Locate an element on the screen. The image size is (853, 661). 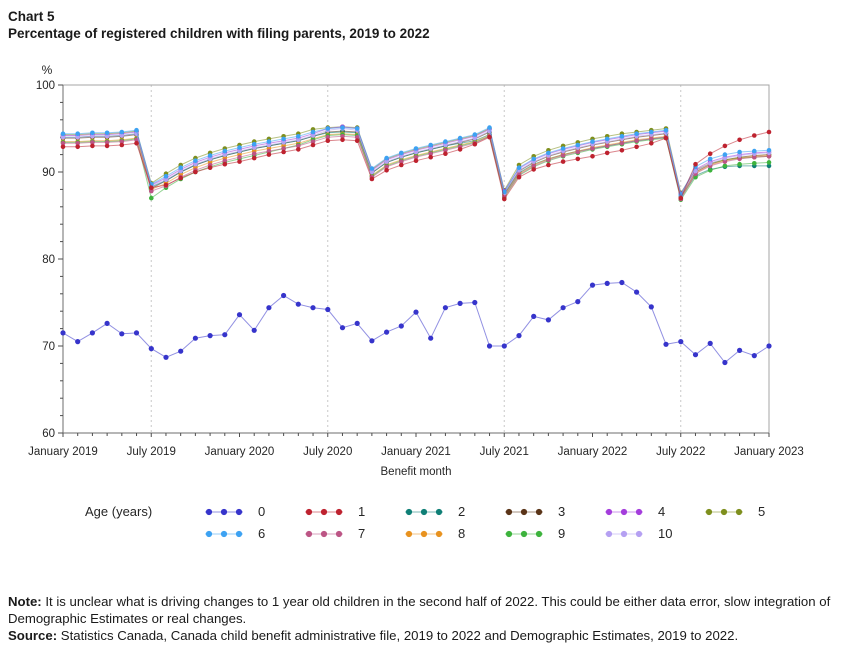
legend-label: 1 is located at coordinates (362, 511).